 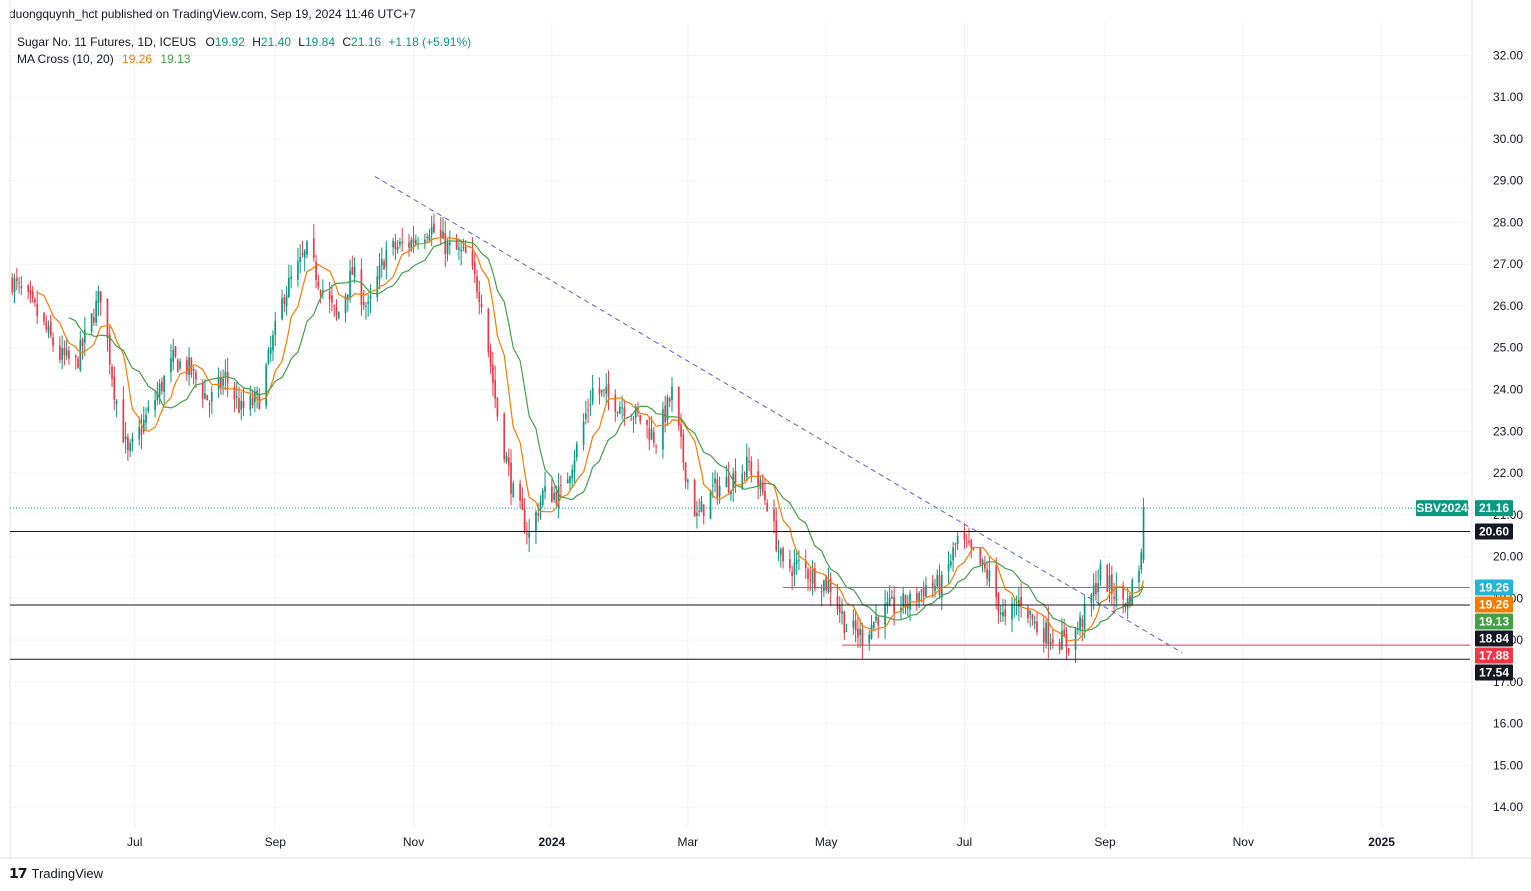 What do you see at coordinates (430, 42) in the screenshot?
I see `change-value: +1.18 (+5.91%)` at bounding box center [430, 42].